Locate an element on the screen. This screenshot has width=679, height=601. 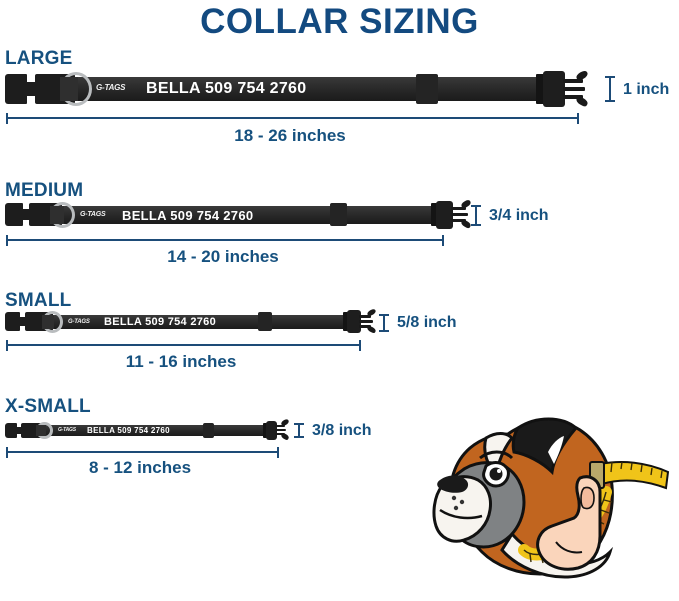
d-ring-mask-xsmall is located at coordinates (41, 430).